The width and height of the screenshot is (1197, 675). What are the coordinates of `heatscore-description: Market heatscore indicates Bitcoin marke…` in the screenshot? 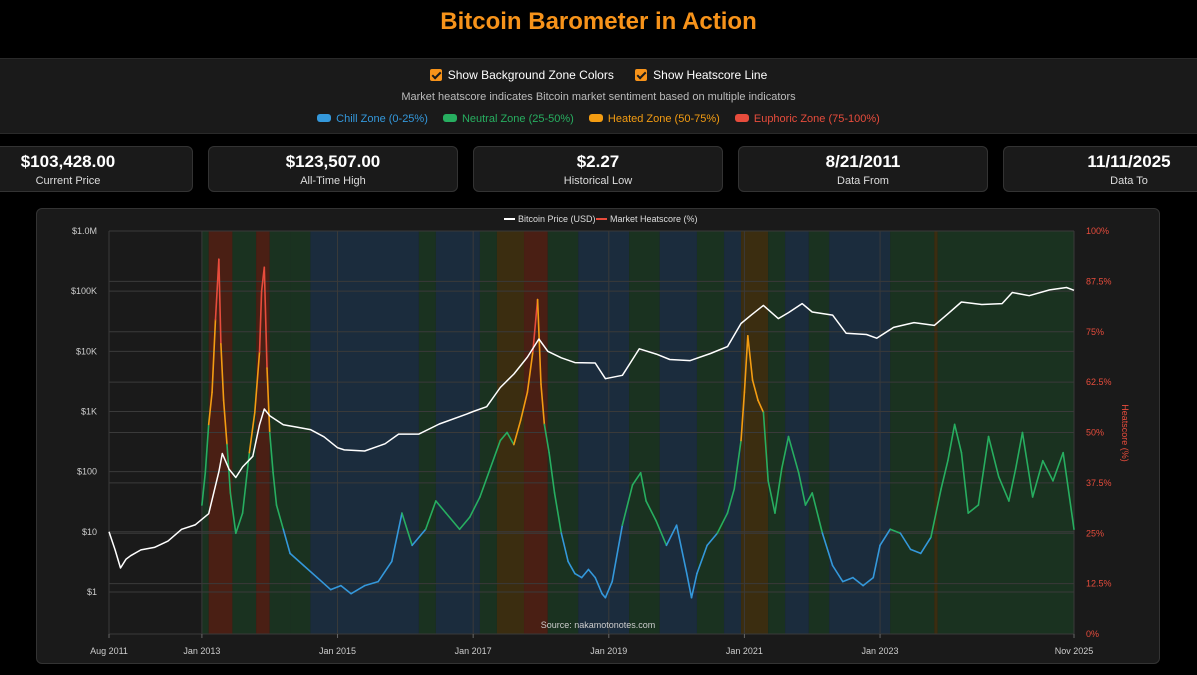 It's located at (598, 97).